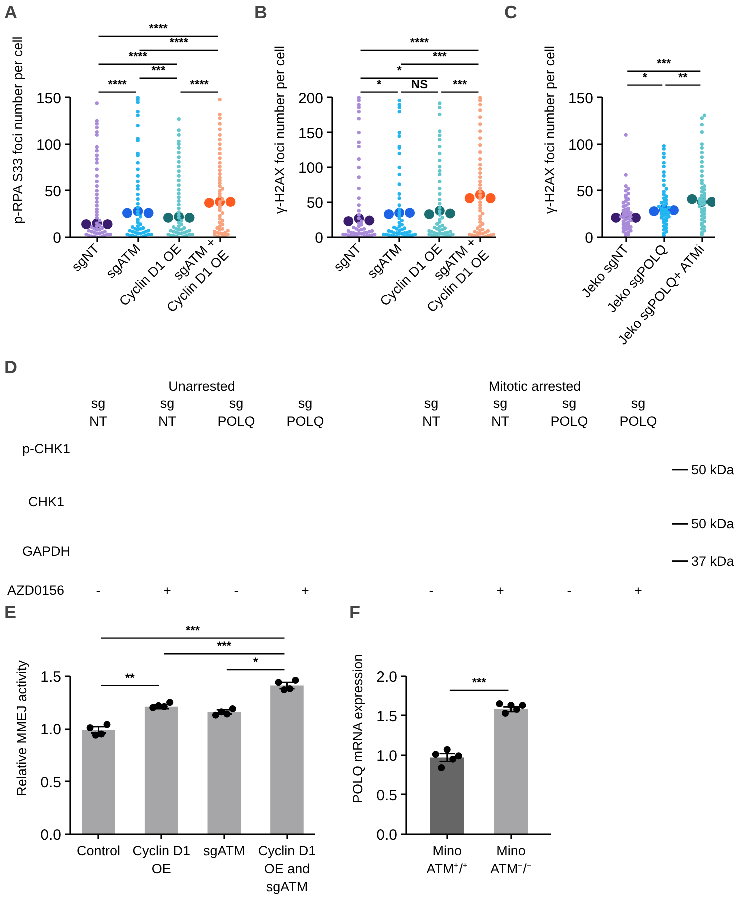 The height and width of the screenshot is (900, 755). What do you see at coordinates (161, 860) in the screenshot?
I see `x-tick-label: Cyclin D1 OE` at bounding box center [161, 860].